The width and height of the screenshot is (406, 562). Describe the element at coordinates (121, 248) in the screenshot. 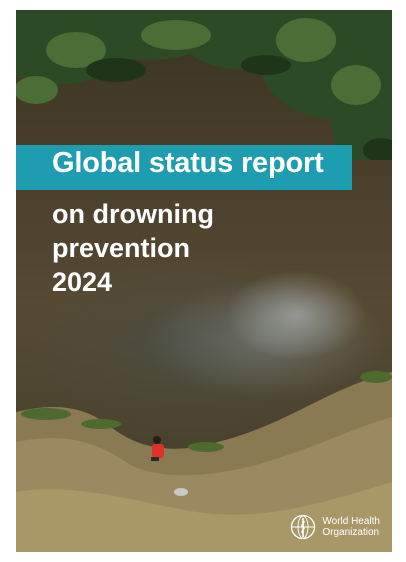

I see `report-title-line-3: prevention` at that location.